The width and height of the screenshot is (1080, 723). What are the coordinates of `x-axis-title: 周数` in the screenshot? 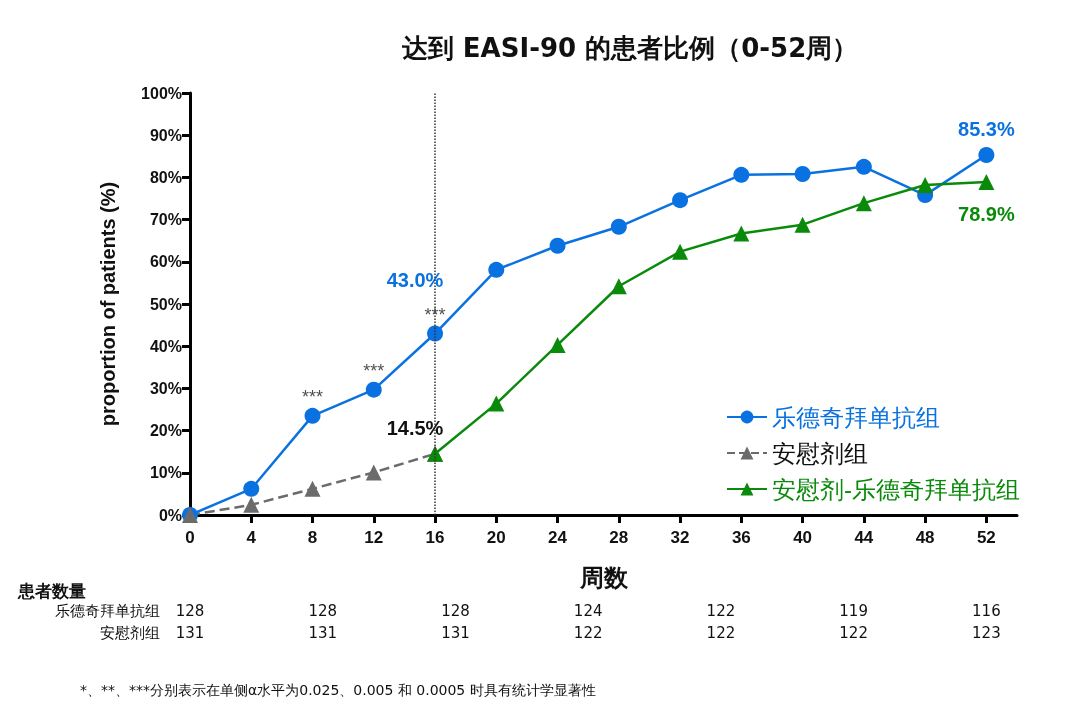 It's located at (603, 577).